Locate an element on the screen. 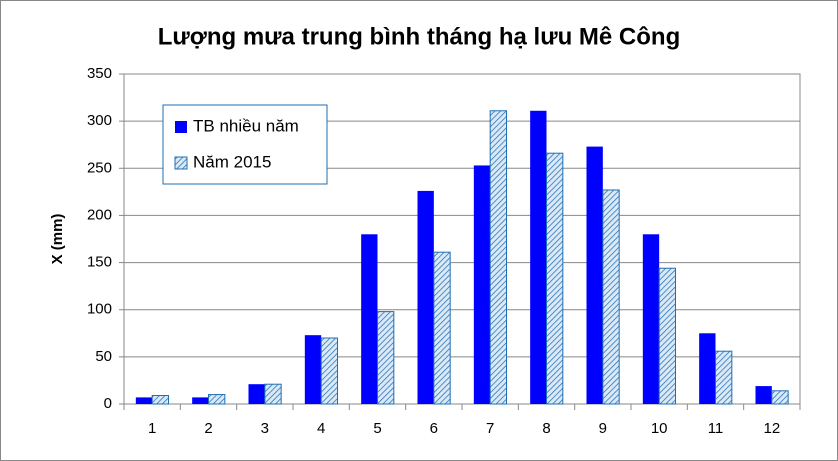 The height and width of the screenshot is (461, 838). y-tick-label: 300 is located at coordinates (99, 120).